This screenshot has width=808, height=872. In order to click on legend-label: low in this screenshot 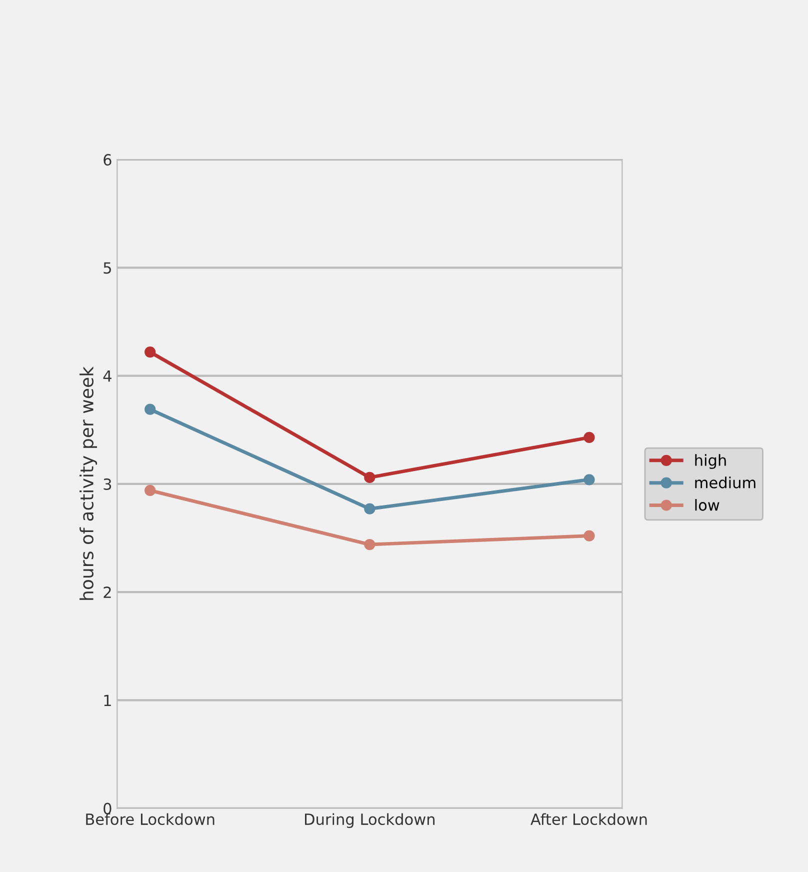, I will do `click(707, 504)`.